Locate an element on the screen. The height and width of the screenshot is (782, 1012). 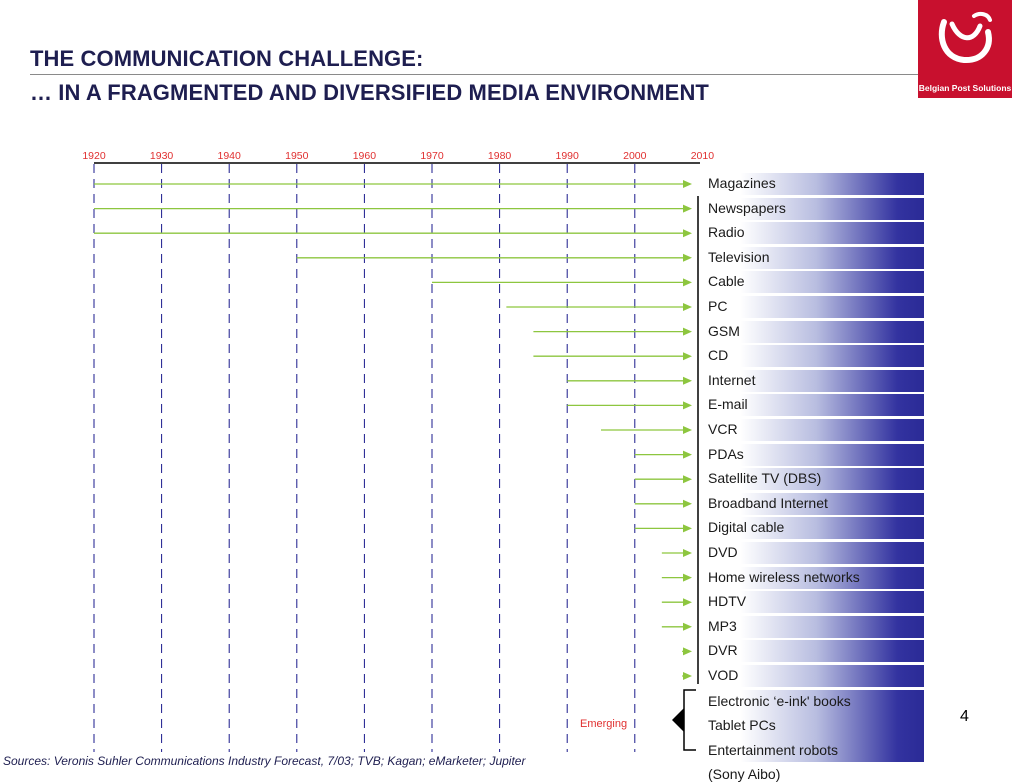
media-label: MP3 is located at coordinates (722, 625).